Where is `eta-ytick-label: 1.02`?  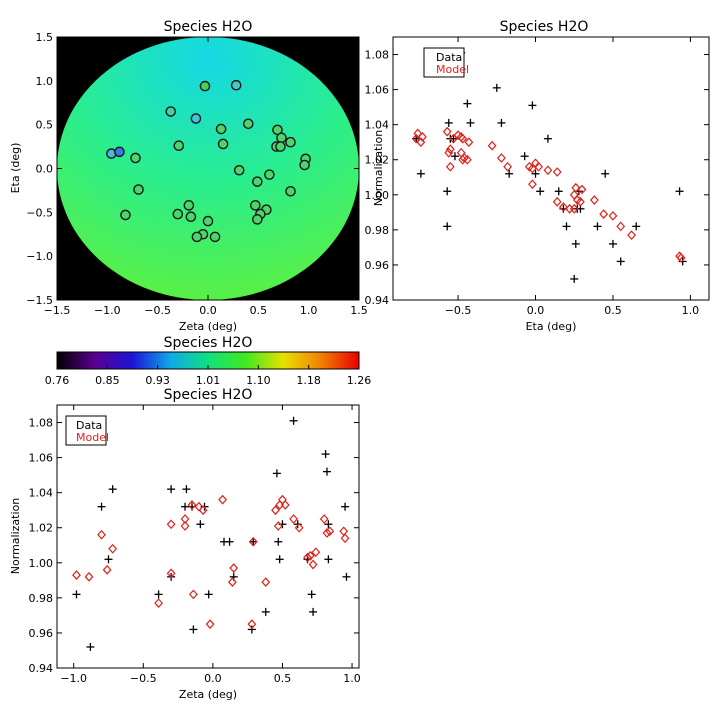 eta-ytick-label: 1.02 is located at coordinates (377, 160).